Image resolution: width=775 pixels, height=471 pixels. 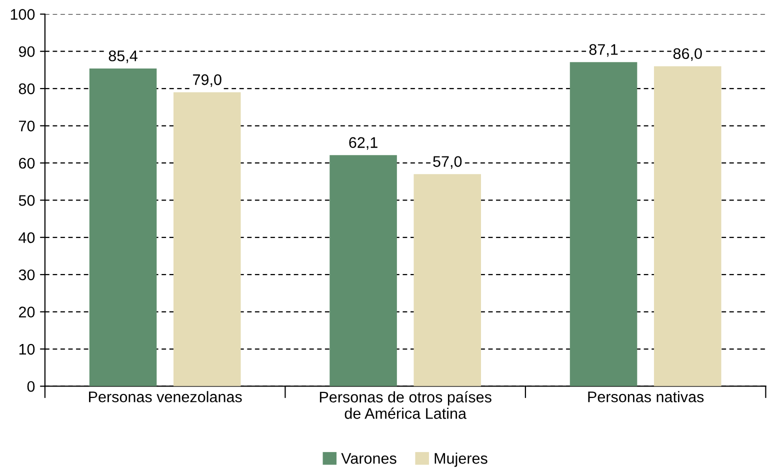 I want to click on y-tick-label: 80, so click(x=26, y=88).